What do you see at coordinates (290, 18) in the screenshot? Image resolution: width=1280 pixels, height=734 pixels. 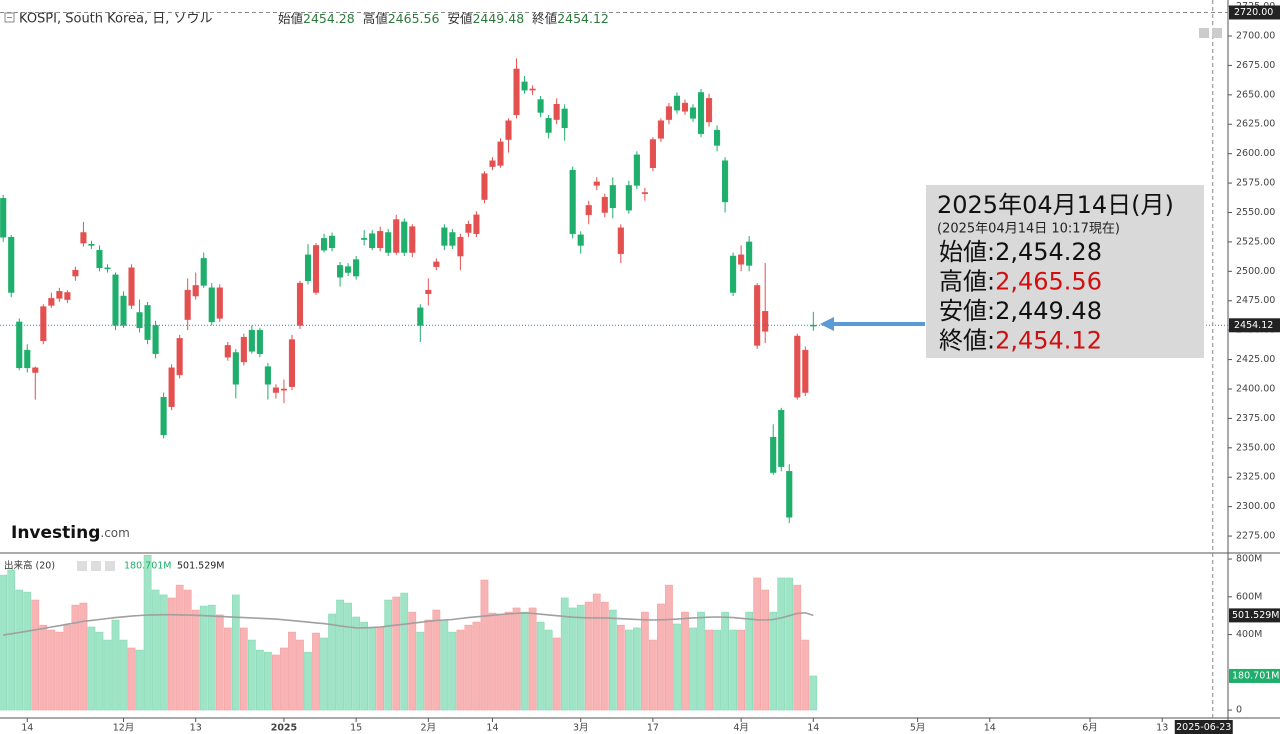 I see `header-label: 始値` at bounding box center [290, 18].